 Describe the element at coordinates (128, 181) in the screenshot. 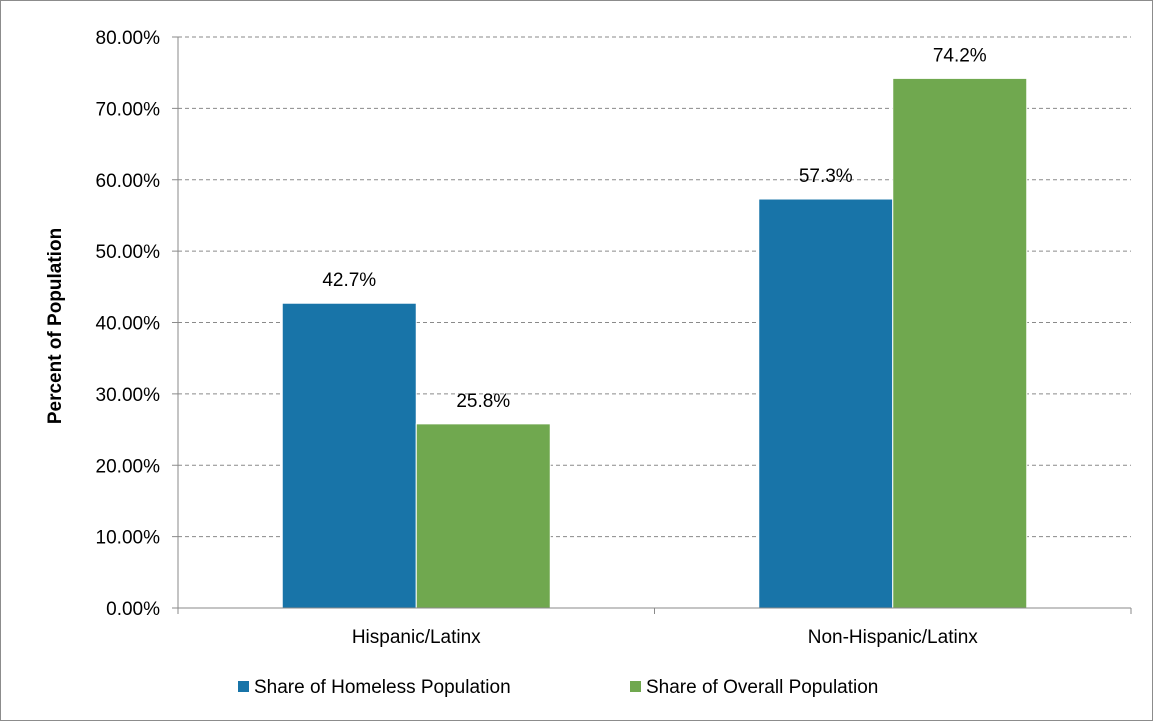

I see `y-tick-label: 60.00%` at that location.